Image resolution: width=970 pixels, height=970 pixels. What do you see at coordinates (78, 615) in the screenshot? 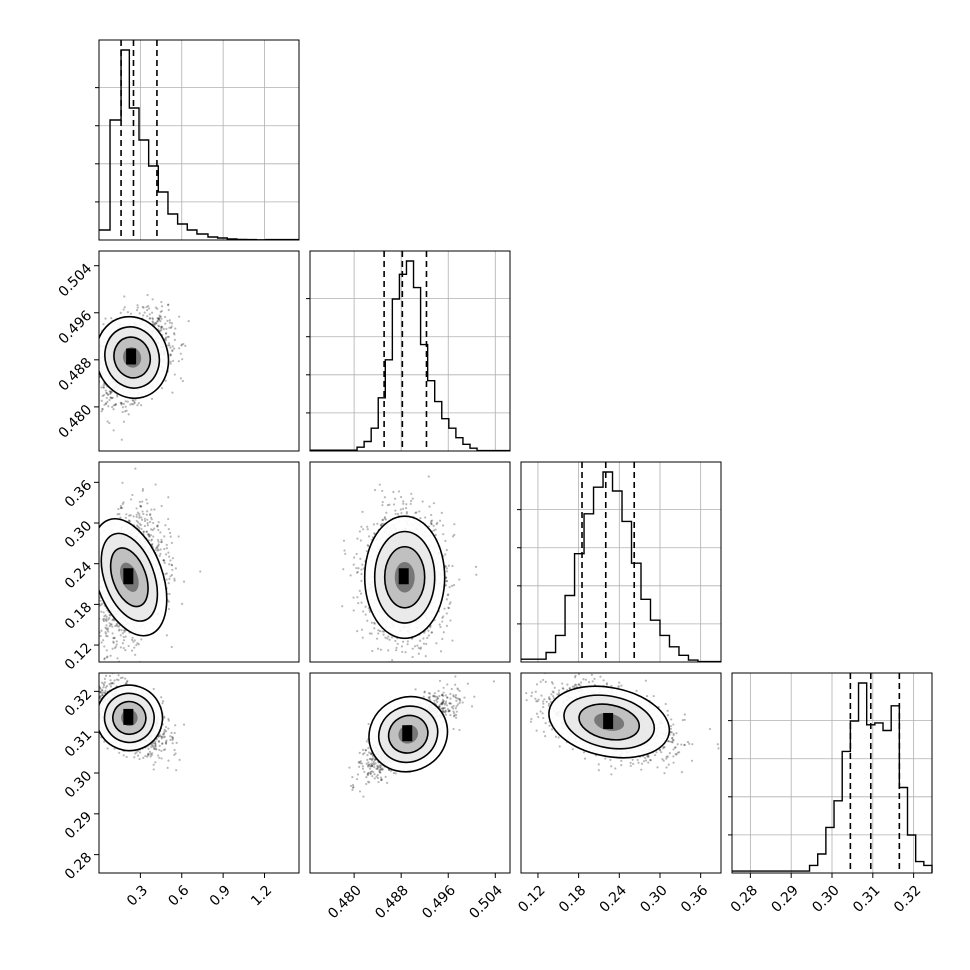
I see `y-tick-label-2-1: 0.18` at bounding box center [78, 615].